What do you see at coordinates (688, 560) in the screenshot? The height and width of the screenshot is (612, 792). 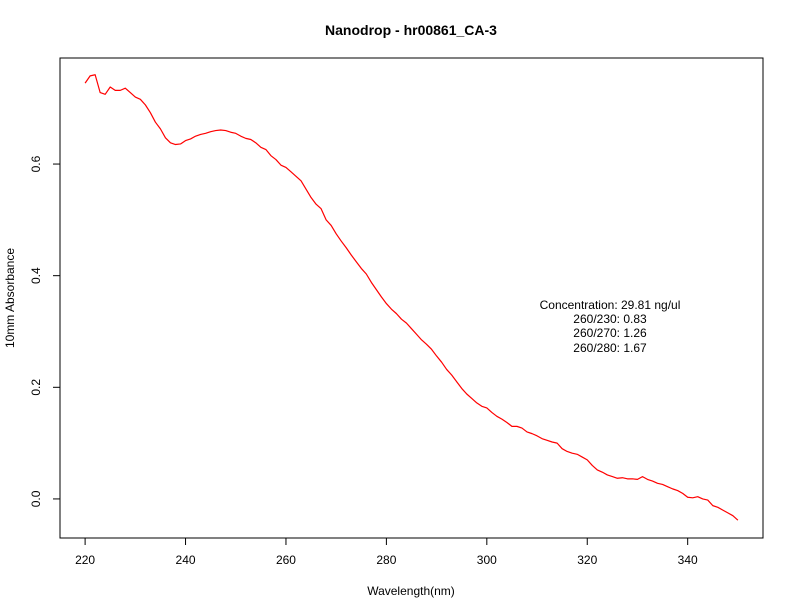 I see `x-tick-label: 340` at bounding box center [688, 560].